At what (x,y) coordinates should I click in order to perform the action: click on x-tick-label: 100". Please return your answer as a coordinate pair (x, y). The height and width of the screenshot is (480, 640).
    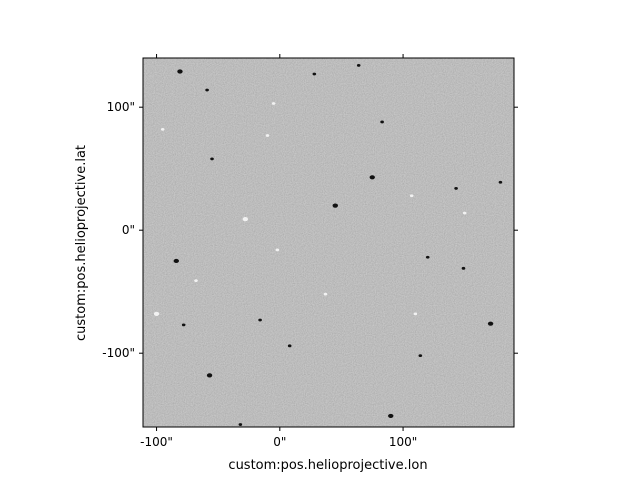
    Looking at the image, I should click on (403, 442).